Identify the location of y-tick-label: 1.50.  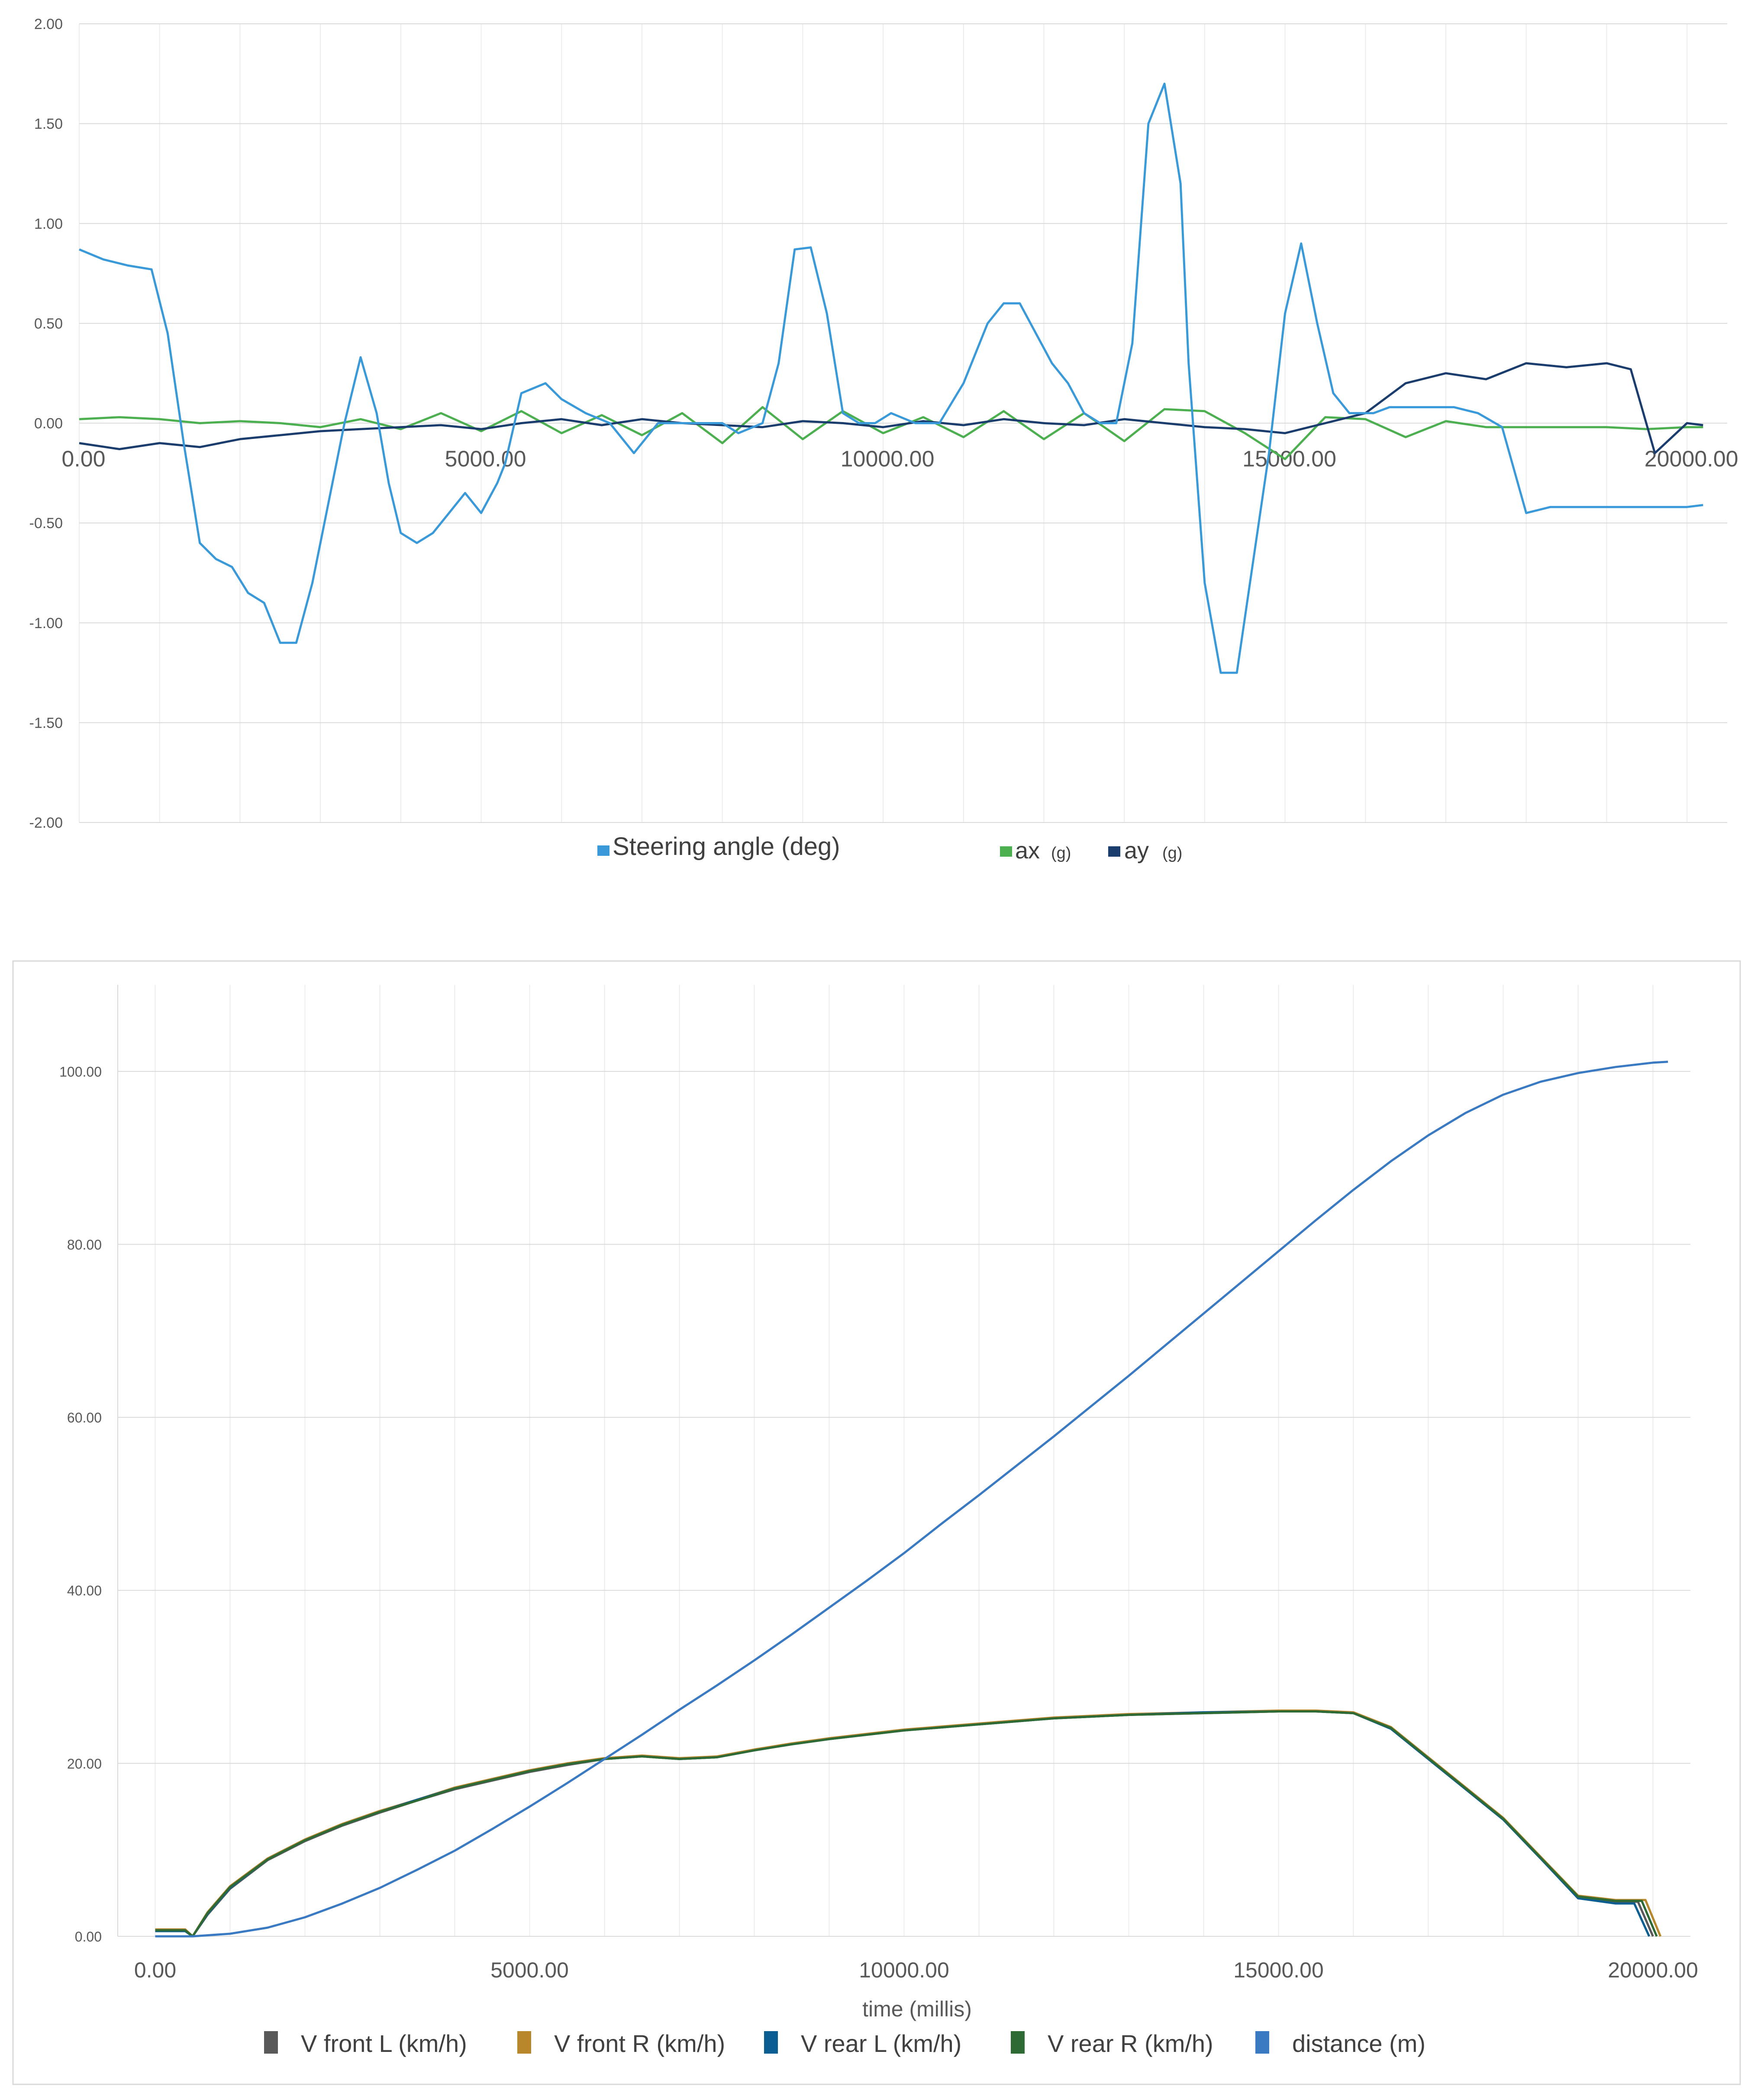
(49, 124).